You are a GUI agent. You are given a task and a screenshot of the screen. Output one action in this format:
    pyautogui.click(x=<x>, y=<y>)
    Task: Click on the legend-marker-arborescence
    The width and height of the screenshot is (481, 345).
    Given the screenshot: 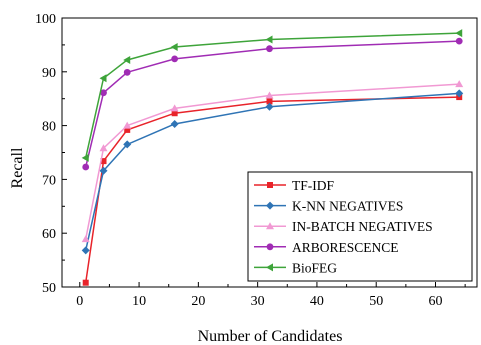 What is the action you would take?
    pyautogui.click(x=270, y=247)
    